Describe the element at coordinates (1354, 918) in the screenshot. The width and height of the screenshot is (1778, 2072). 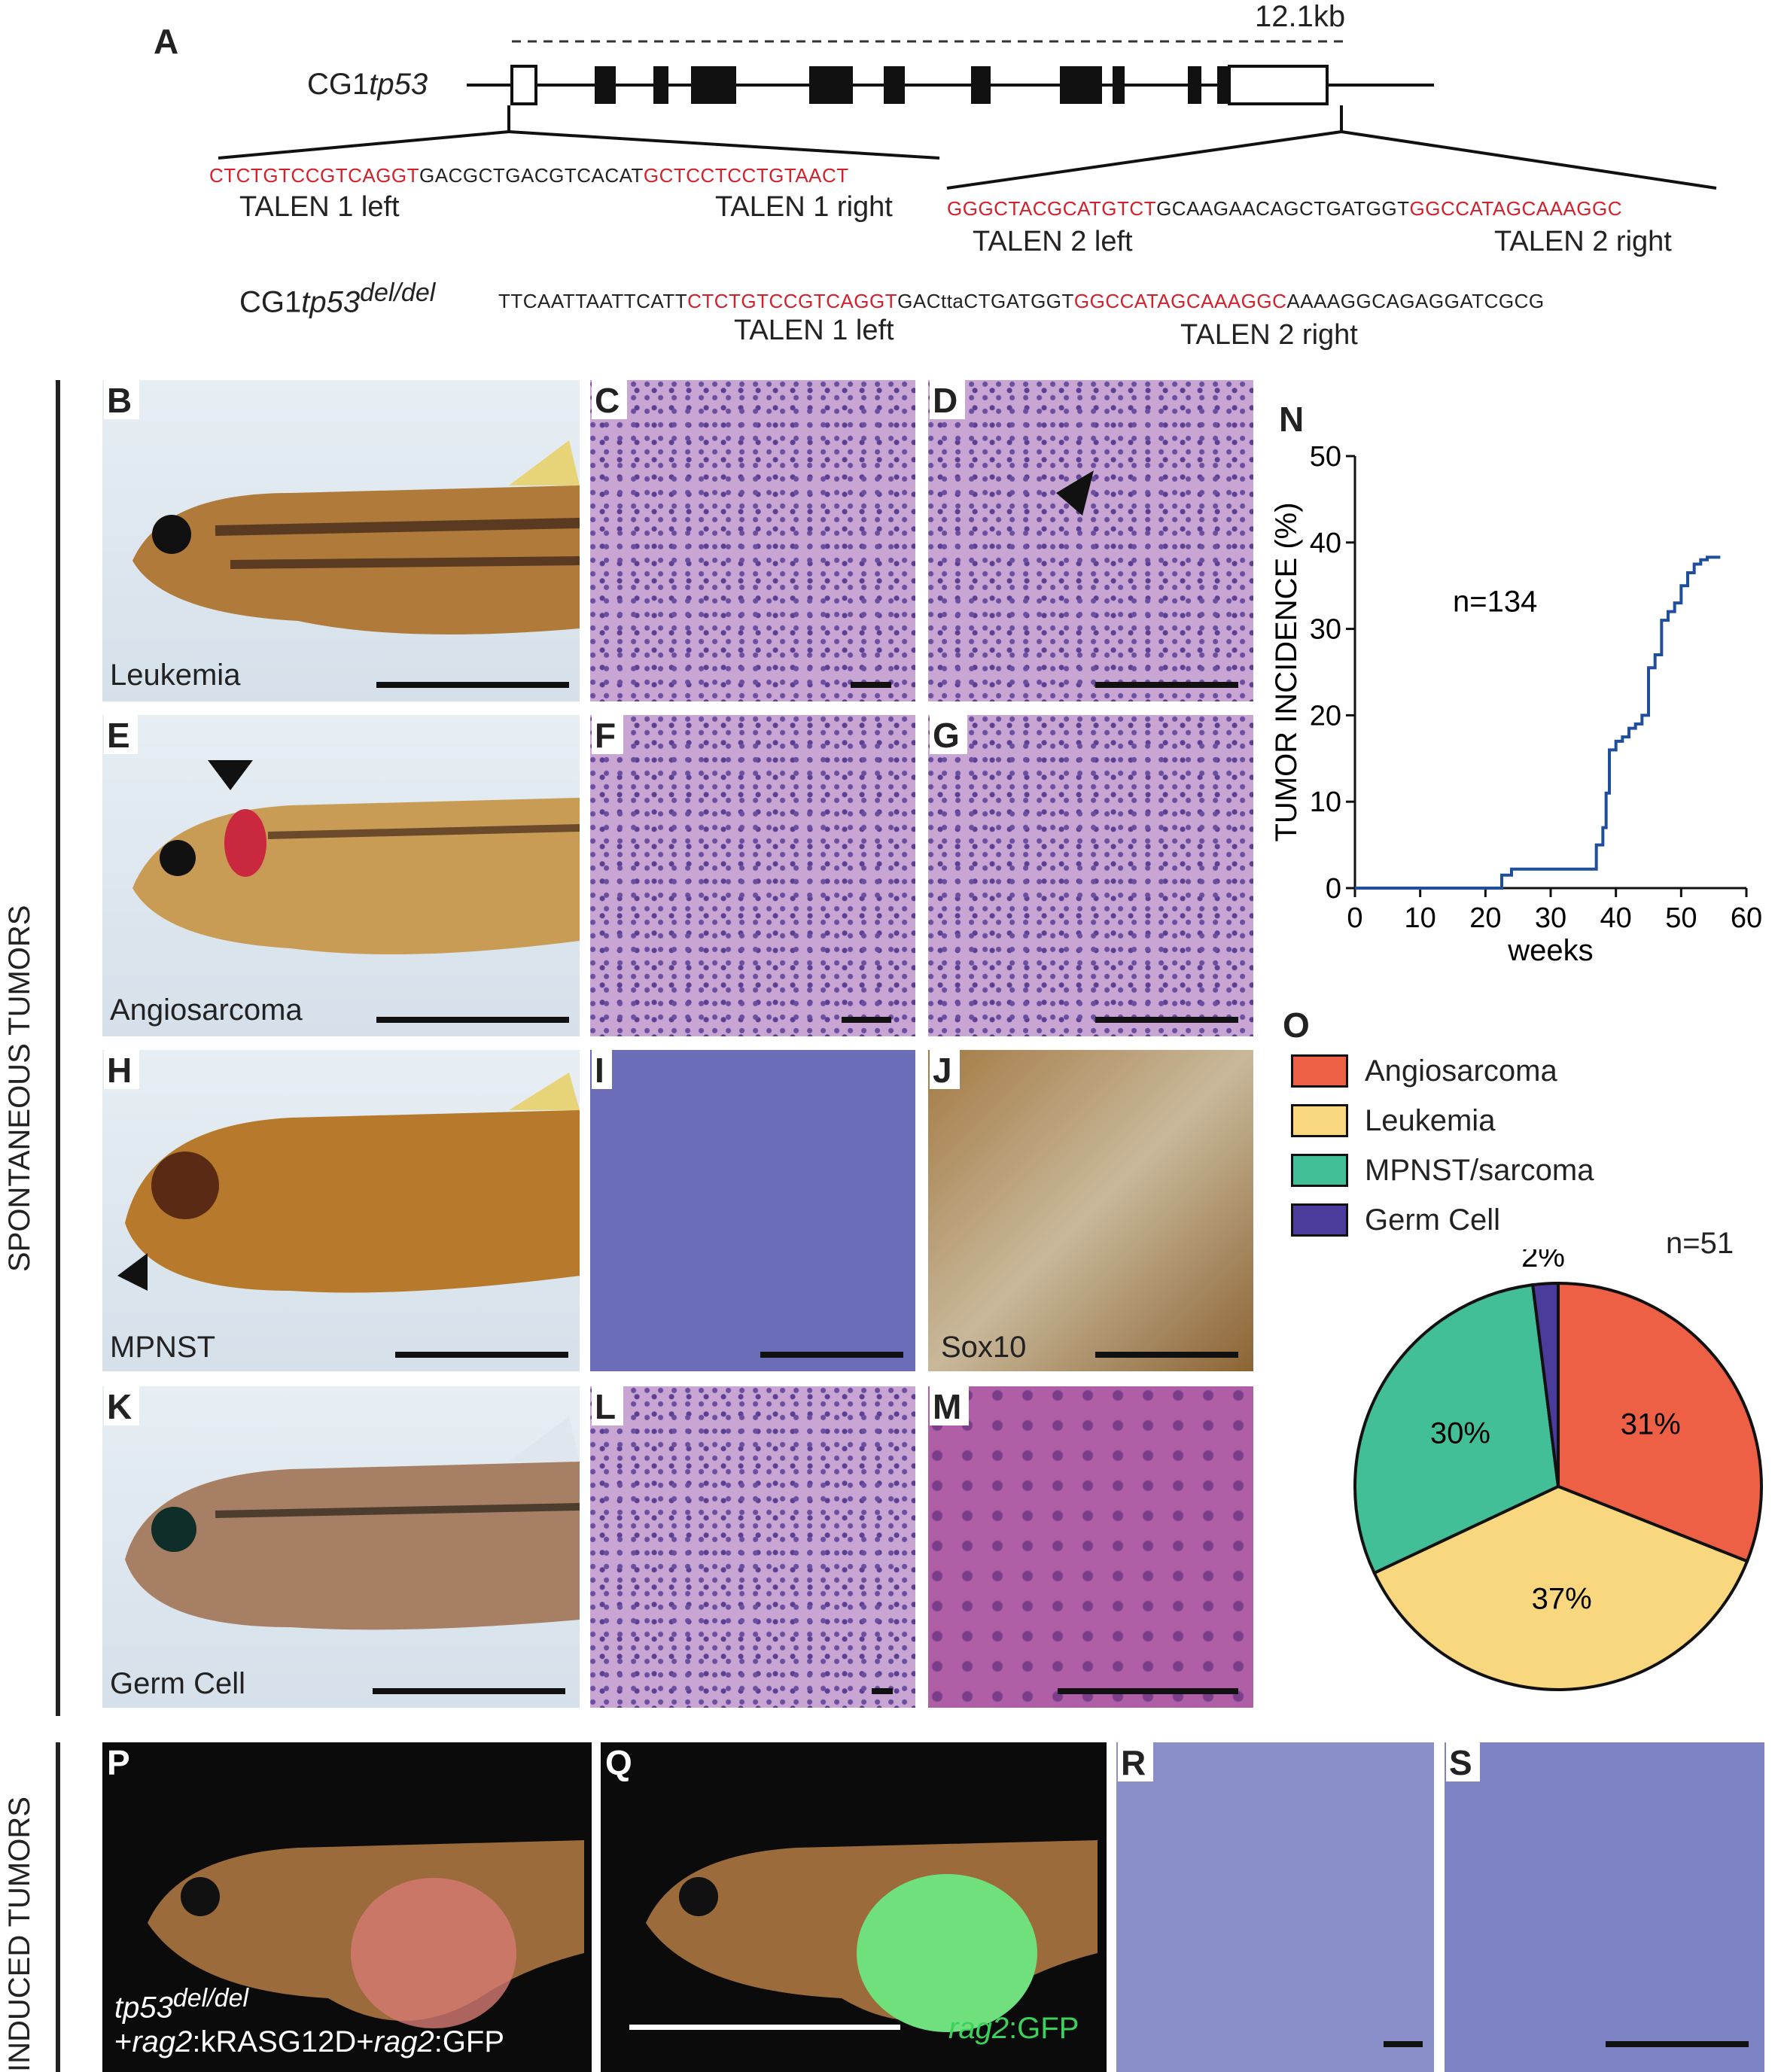
I see `x-tick-label: 0` at that location.